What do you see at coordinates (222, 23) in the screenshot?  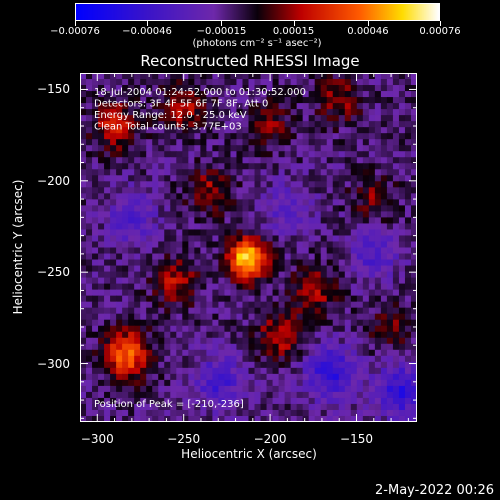 I see `colorbar-tick-mark` at bounding box center [222, 23].